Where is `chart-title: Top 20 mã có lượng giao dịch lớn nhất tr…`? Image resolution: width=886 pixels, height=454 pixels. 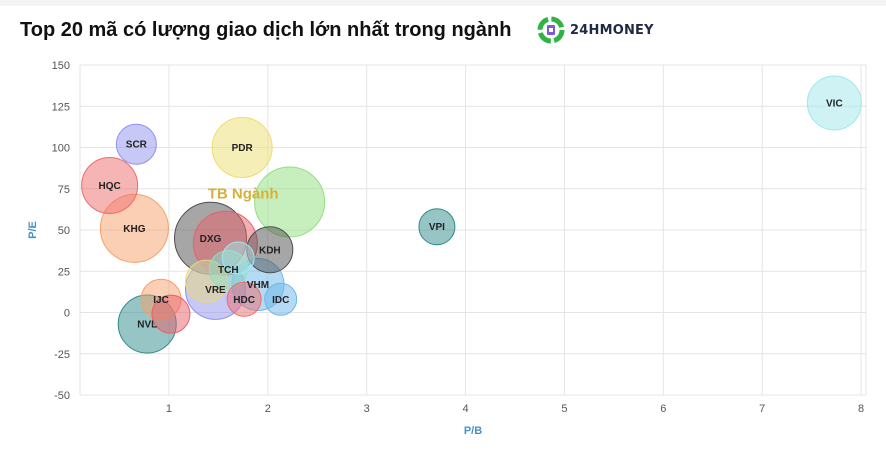 chart-title: Top 20 mã có lượng giao dịch lớn nhất tr… is located at coordinates (266, 30).